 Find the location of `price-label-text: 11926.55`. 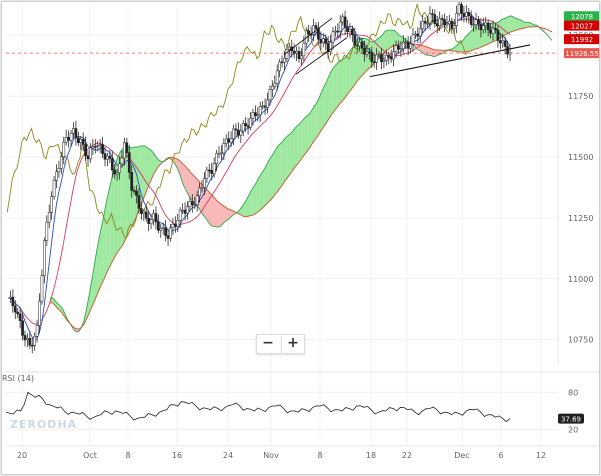

price-label-text: 11926.55 is located at coordinates (581, 54).